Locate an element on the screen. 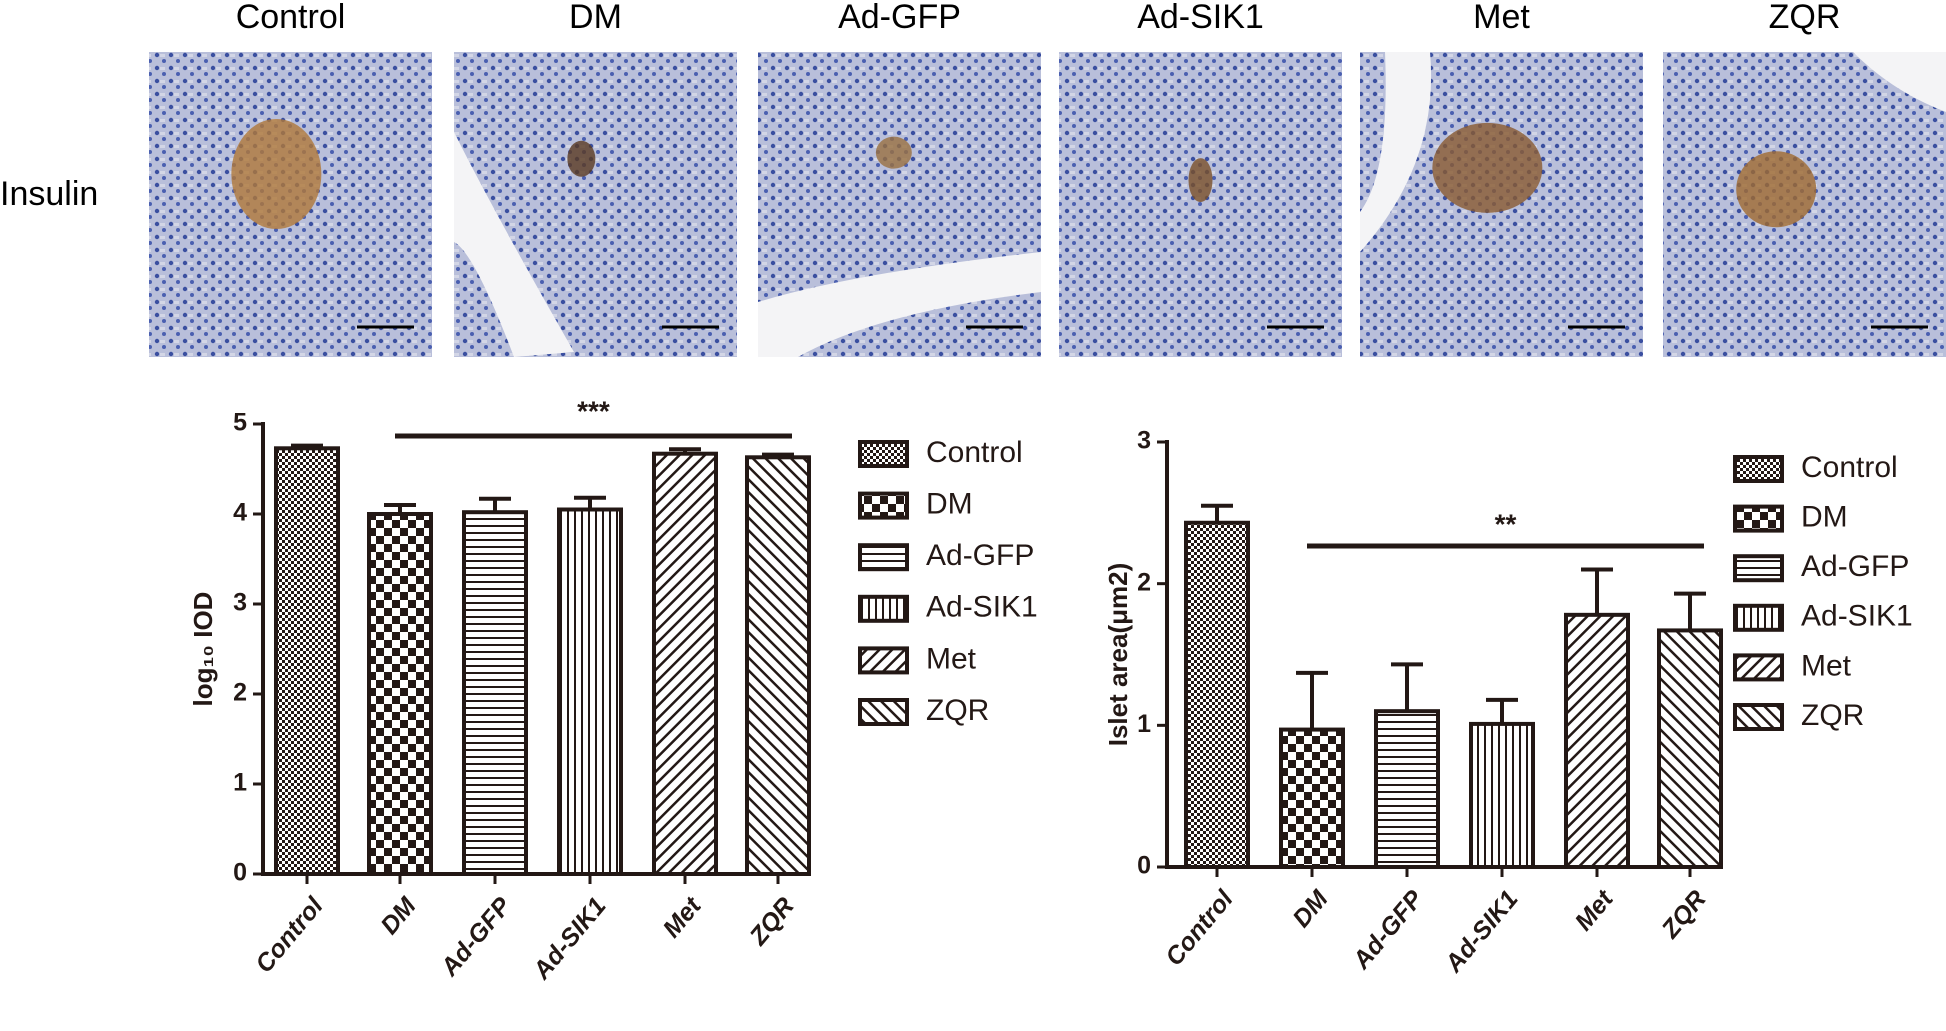  tissue is located at coordinates (1200, 204).